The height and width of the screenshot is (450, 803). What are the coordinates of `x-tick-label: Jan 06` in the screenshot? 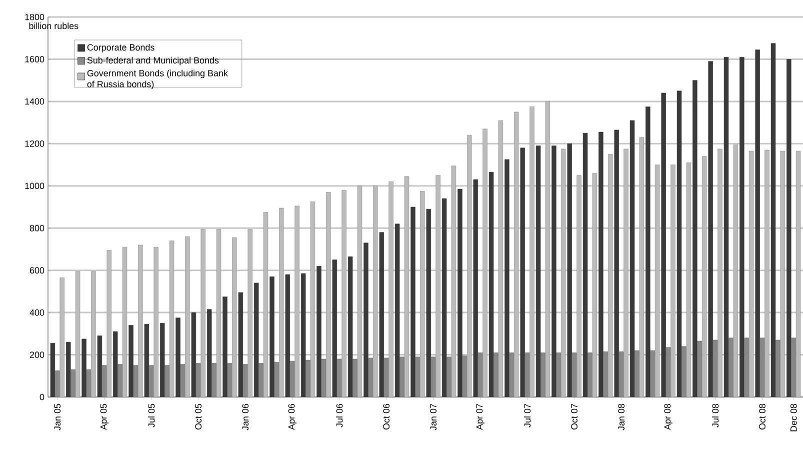 It's located at (245, 417).